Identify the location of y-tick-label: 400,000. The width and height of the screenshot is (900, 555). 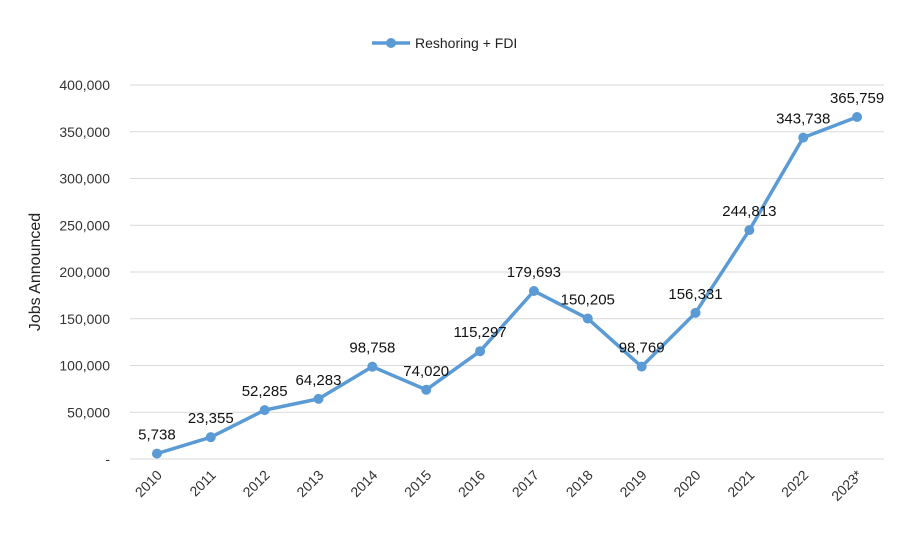
(84, 85).